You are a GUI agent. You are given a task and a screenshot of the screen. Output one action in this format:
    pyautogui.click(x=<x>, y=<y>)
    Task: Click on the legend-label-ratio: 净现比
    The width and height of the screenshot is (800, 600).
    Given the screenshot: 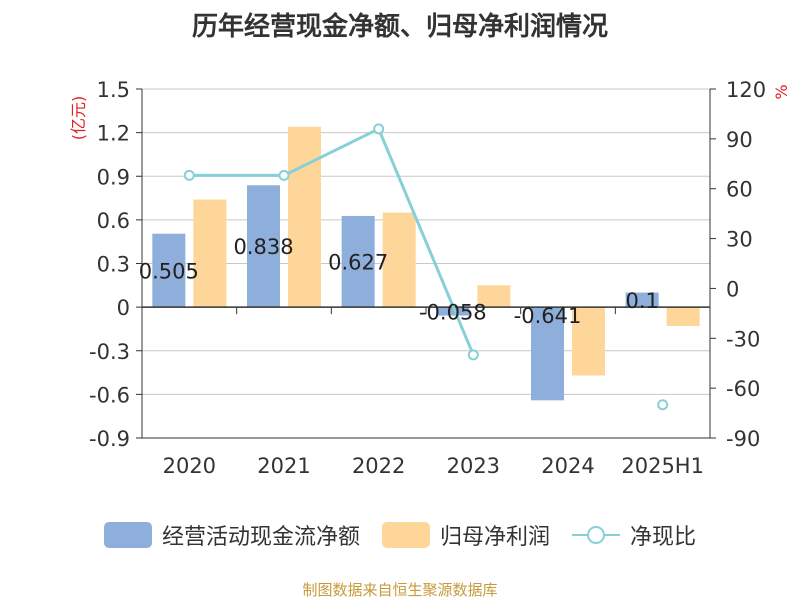 What is the action you would take?
    pyautogui.click(x=663, y=537)
    